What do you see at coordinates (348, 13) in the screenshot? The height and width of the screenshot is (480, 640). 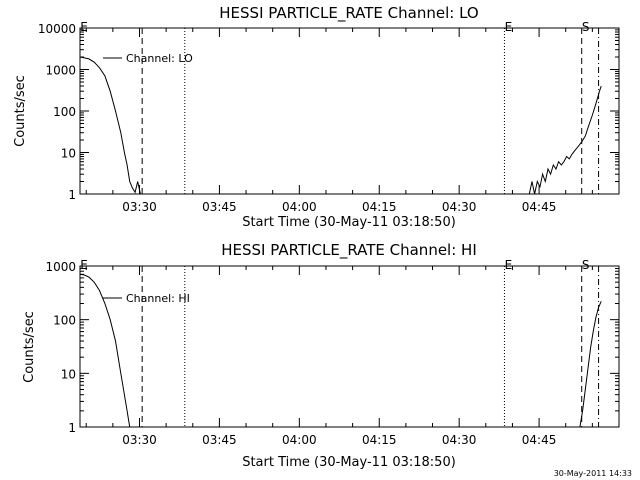 I see `chart-title-lo: HESSI PARTICLE_RATE Channel: LO` at bounding box center [348, 13].